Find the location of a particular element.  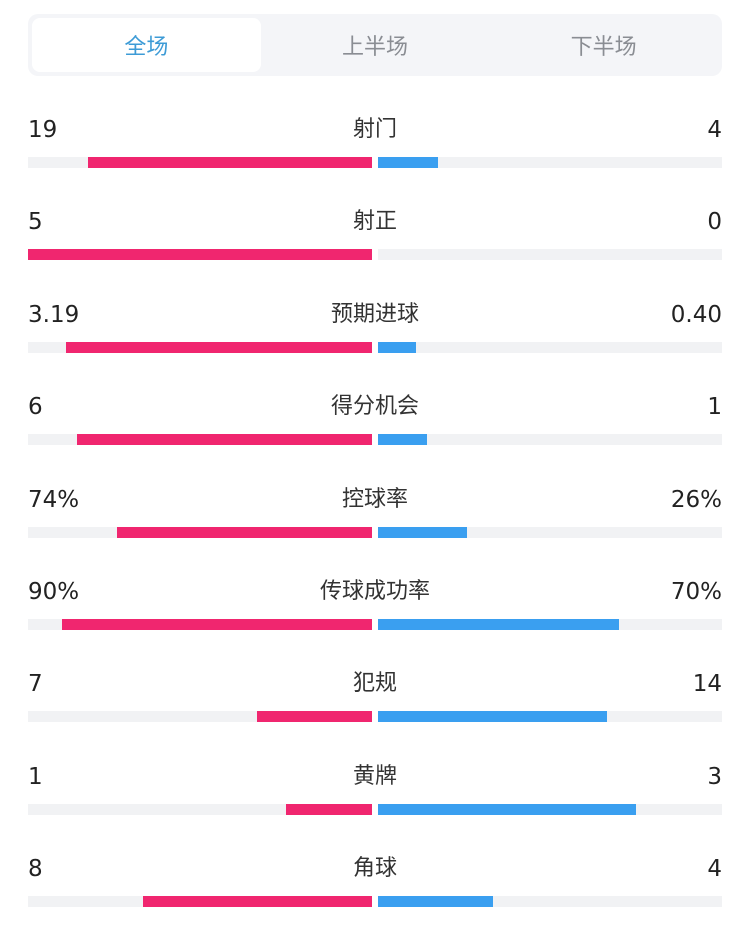

away-value: 14 is located at coordinates (707, 684).